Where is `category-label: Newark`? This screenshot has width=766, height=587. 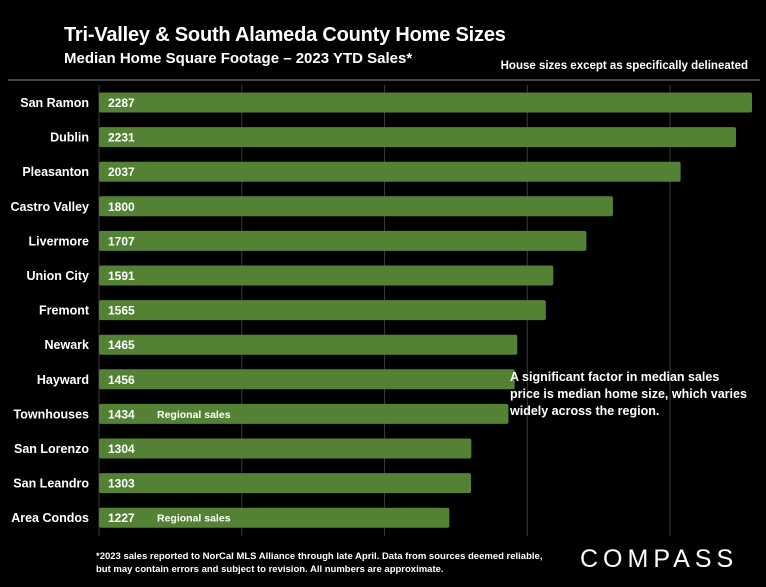
category-label: Newark is located at coordinates (67, 345).